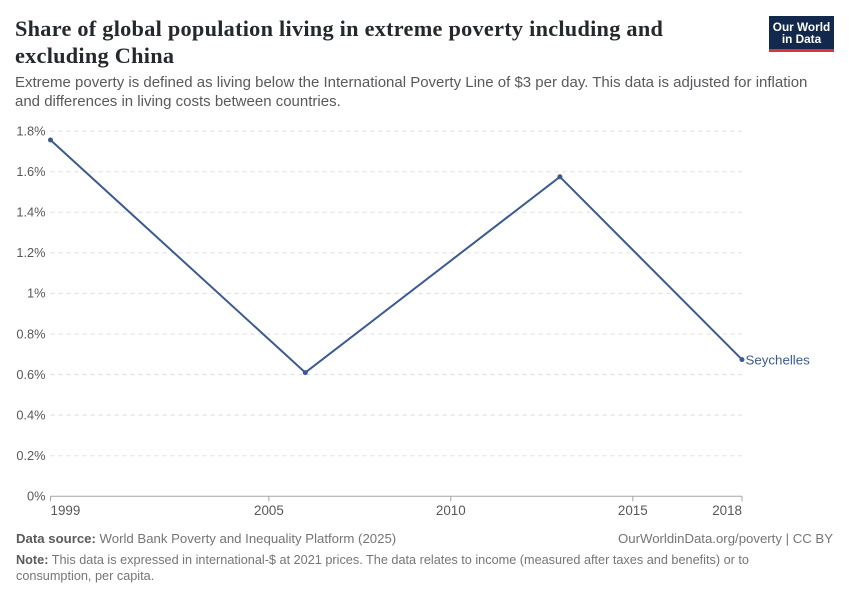 Image resolution: width=850 pixels, height=600 pixels. I want to click on svg-text: 2005, so click(269, 510).